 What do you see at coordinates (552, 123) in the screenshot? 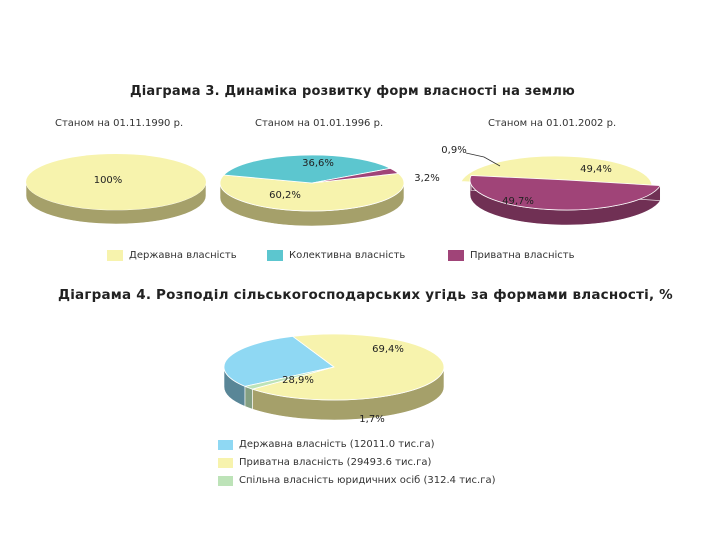
I see `pie3-period-label: Станом на 01.01.2002 р.` at bounding box center [552, 123].